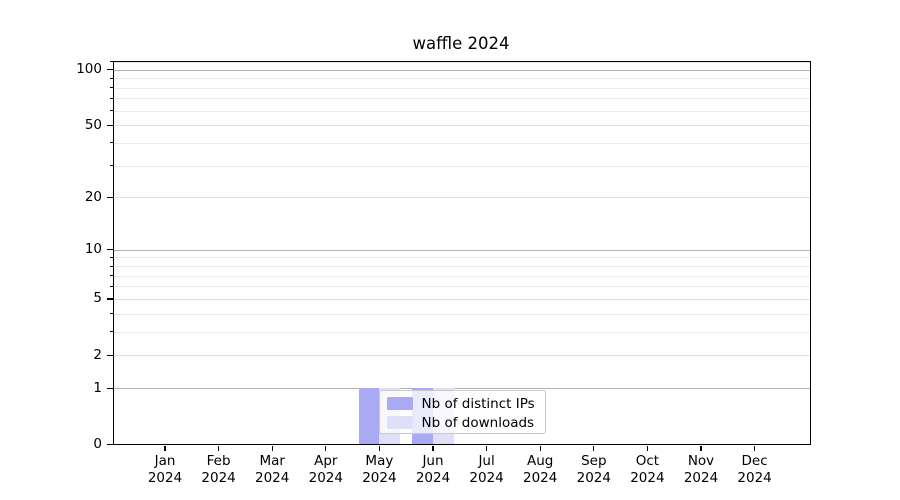  What do you see at coordinates (594, 460) in the screenshot?
I see `x-tick-month: Sep` at bounding box center [594, 460].